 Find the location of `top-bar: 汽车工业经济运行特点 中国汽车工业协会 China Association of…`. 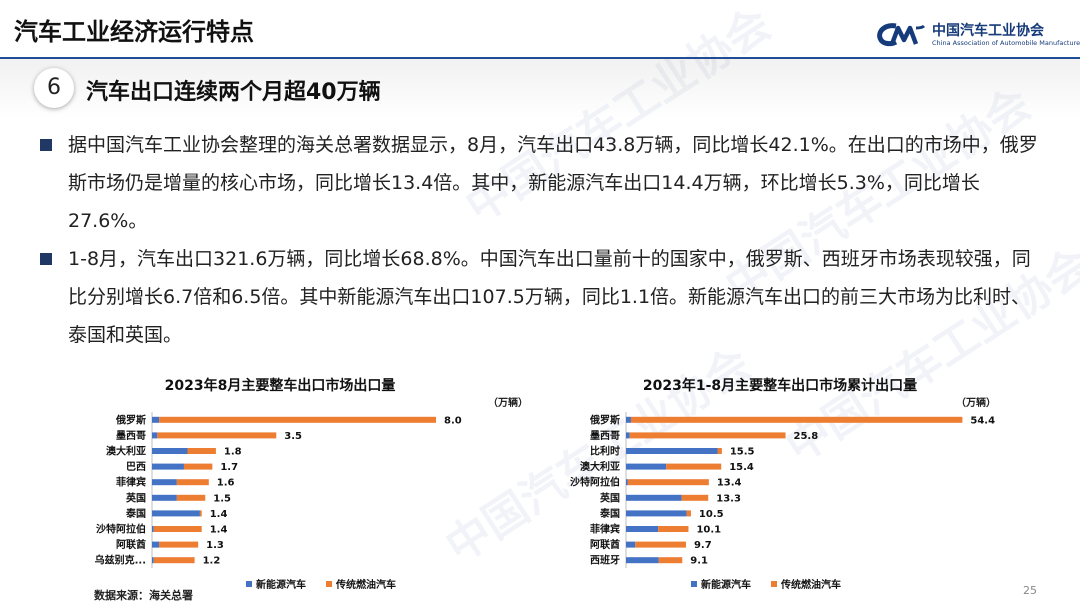

top-bar: 汽车工业经济运行特点 中国汽车工业协会 China Association of… is located at coordinates (540, 28).